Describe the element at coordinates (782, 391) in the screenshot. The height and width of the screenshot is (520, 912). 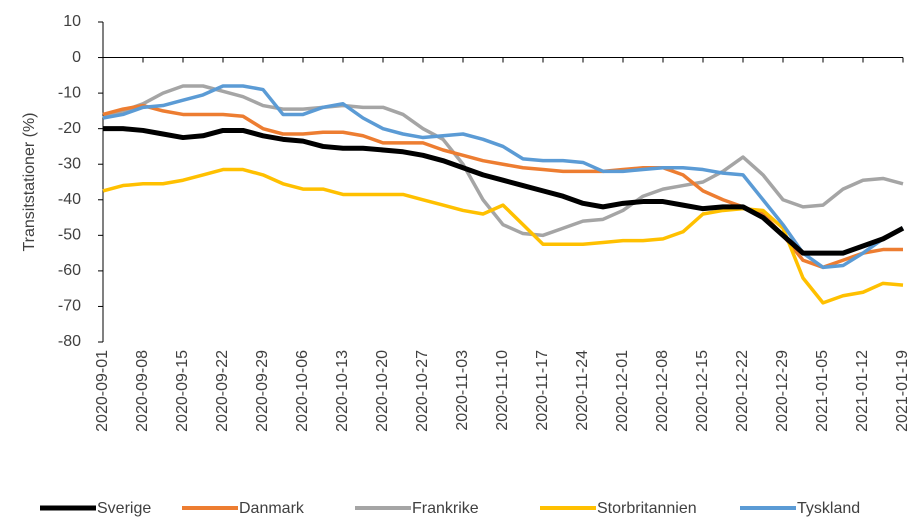
I see `x-tick-label: 2020-12-29` at that location.